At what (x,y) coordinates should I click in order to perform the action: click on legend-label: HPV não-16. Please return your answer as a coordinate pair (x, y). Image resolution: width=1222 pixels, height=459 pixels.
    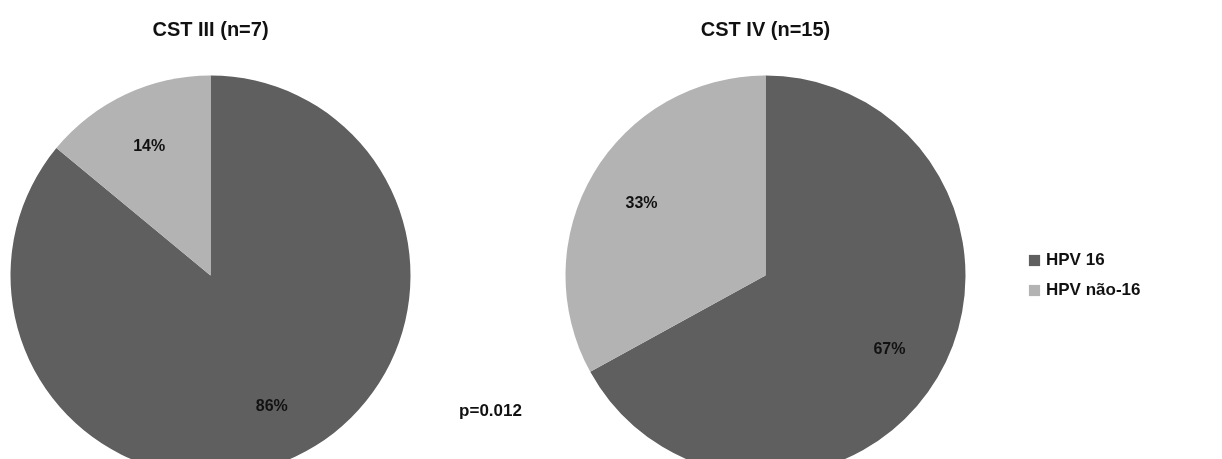
    Looking at the image, I should click on (1093, 290).